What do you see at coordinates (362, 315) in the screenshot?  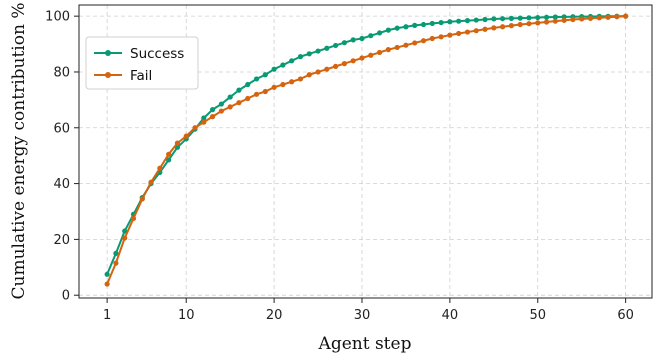 I see `x-tick-label: 30` at bounding box center [362, 315].